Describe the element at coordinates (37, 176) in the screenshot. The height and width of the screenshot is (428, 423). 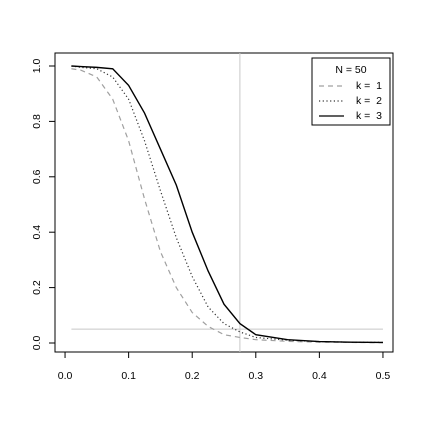
I see `y-tick-label: 0.6` at that location.